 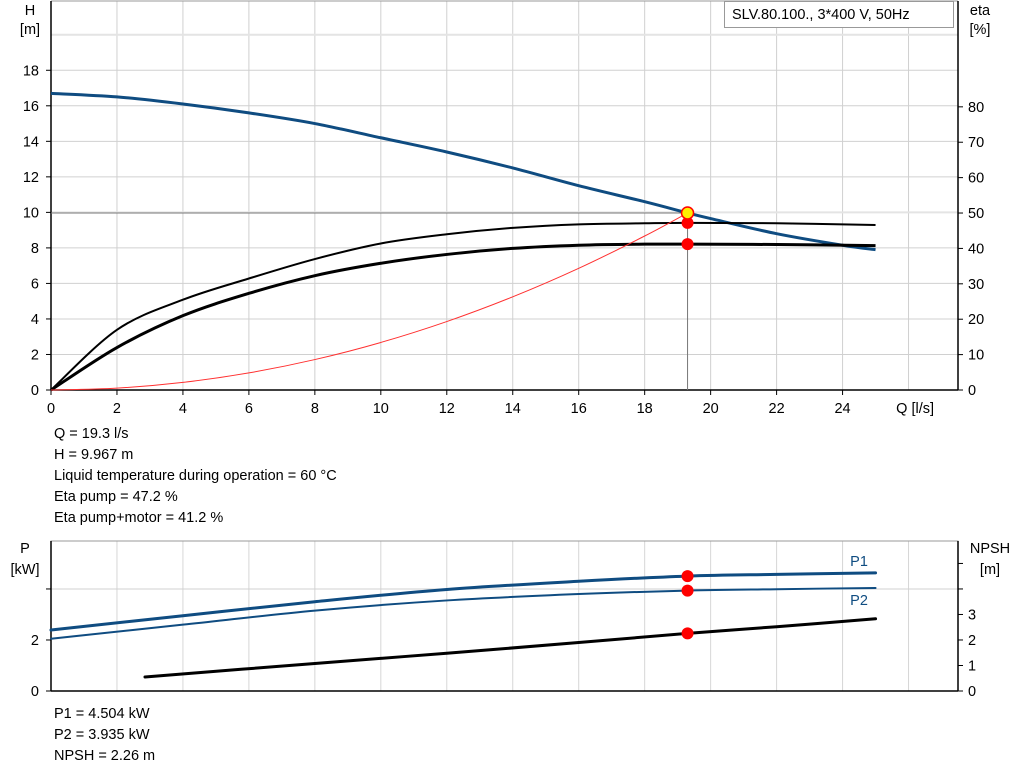 I want to click on readout-npsh: NPSH = 2.26 m, so click(x=105, y=756).